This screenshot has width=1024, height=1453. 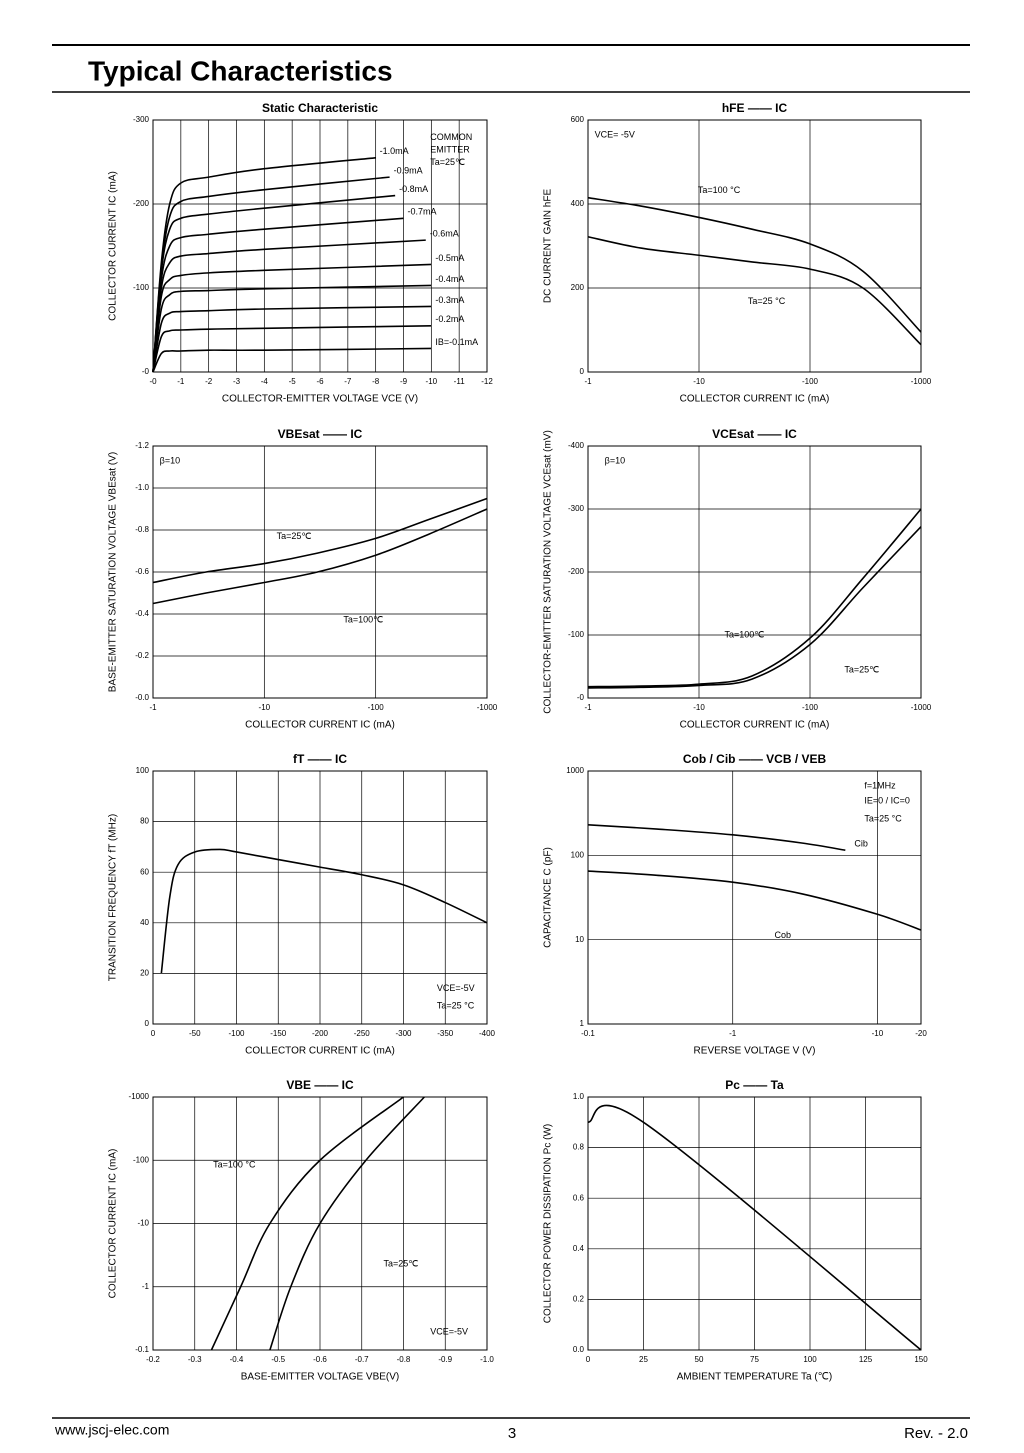 What do you see at coordinates (143, 1223) in the screenshot?
I see `y-tick-label: -10` at bounding box center [143, 1223].